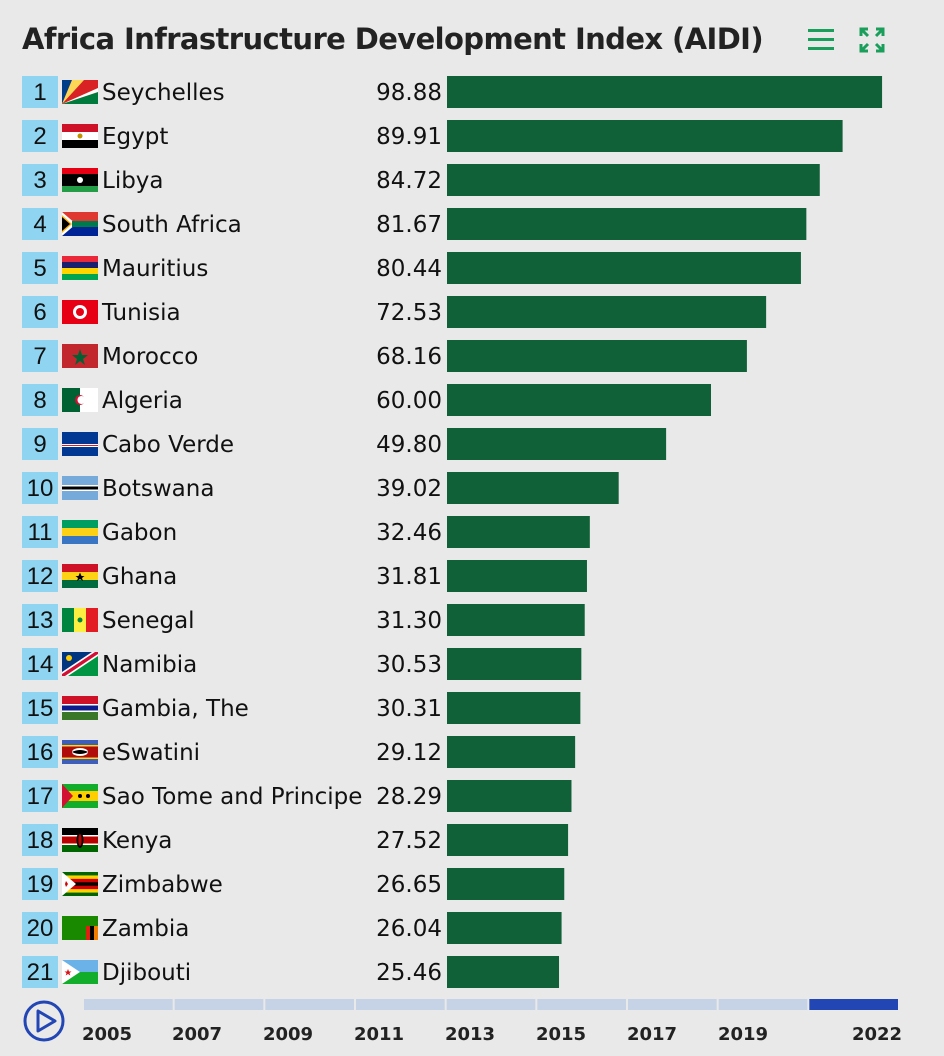 This screenshot has height=1056, width=944. I want to click on chart-row: 5 Mauritius 80.44, so click(411, 268).